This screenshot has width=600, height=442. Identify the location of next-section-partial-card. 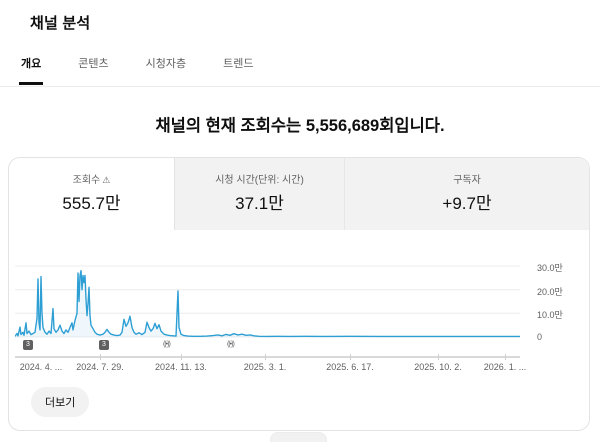
(298, 437).